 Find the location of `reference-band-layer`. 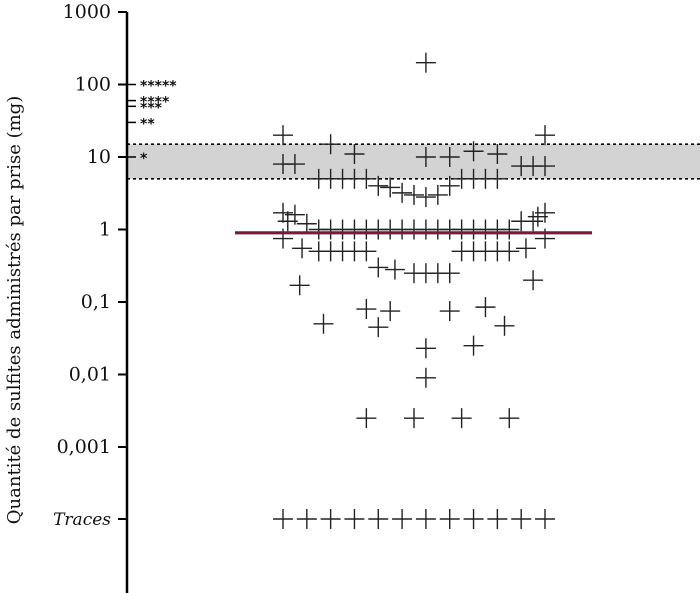

reference-band-layer is located at coordinates (413, 161).